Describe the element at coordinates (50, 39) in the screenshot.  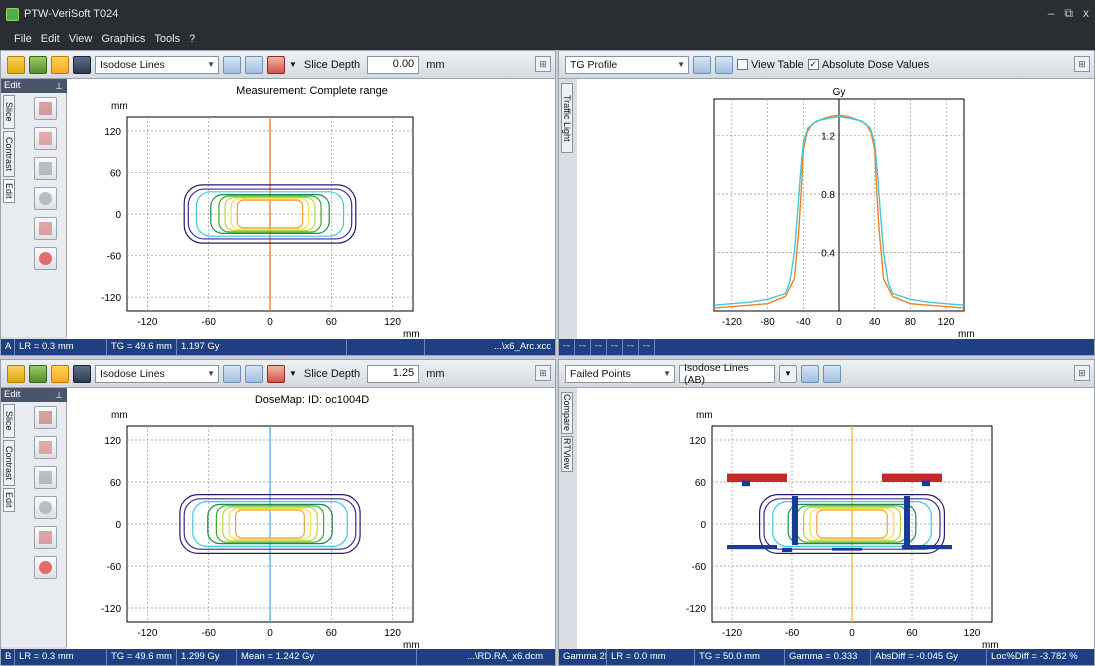
I see `menu-edit: Edit` at that location.